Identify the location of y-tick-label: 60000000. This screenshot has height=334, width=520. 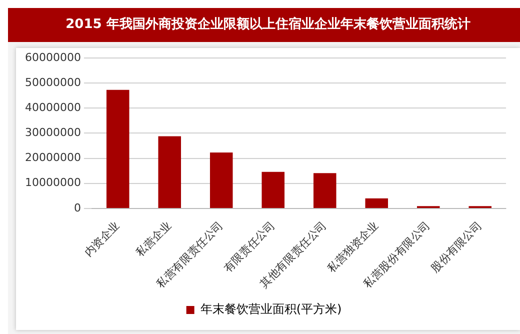
(52, 57).